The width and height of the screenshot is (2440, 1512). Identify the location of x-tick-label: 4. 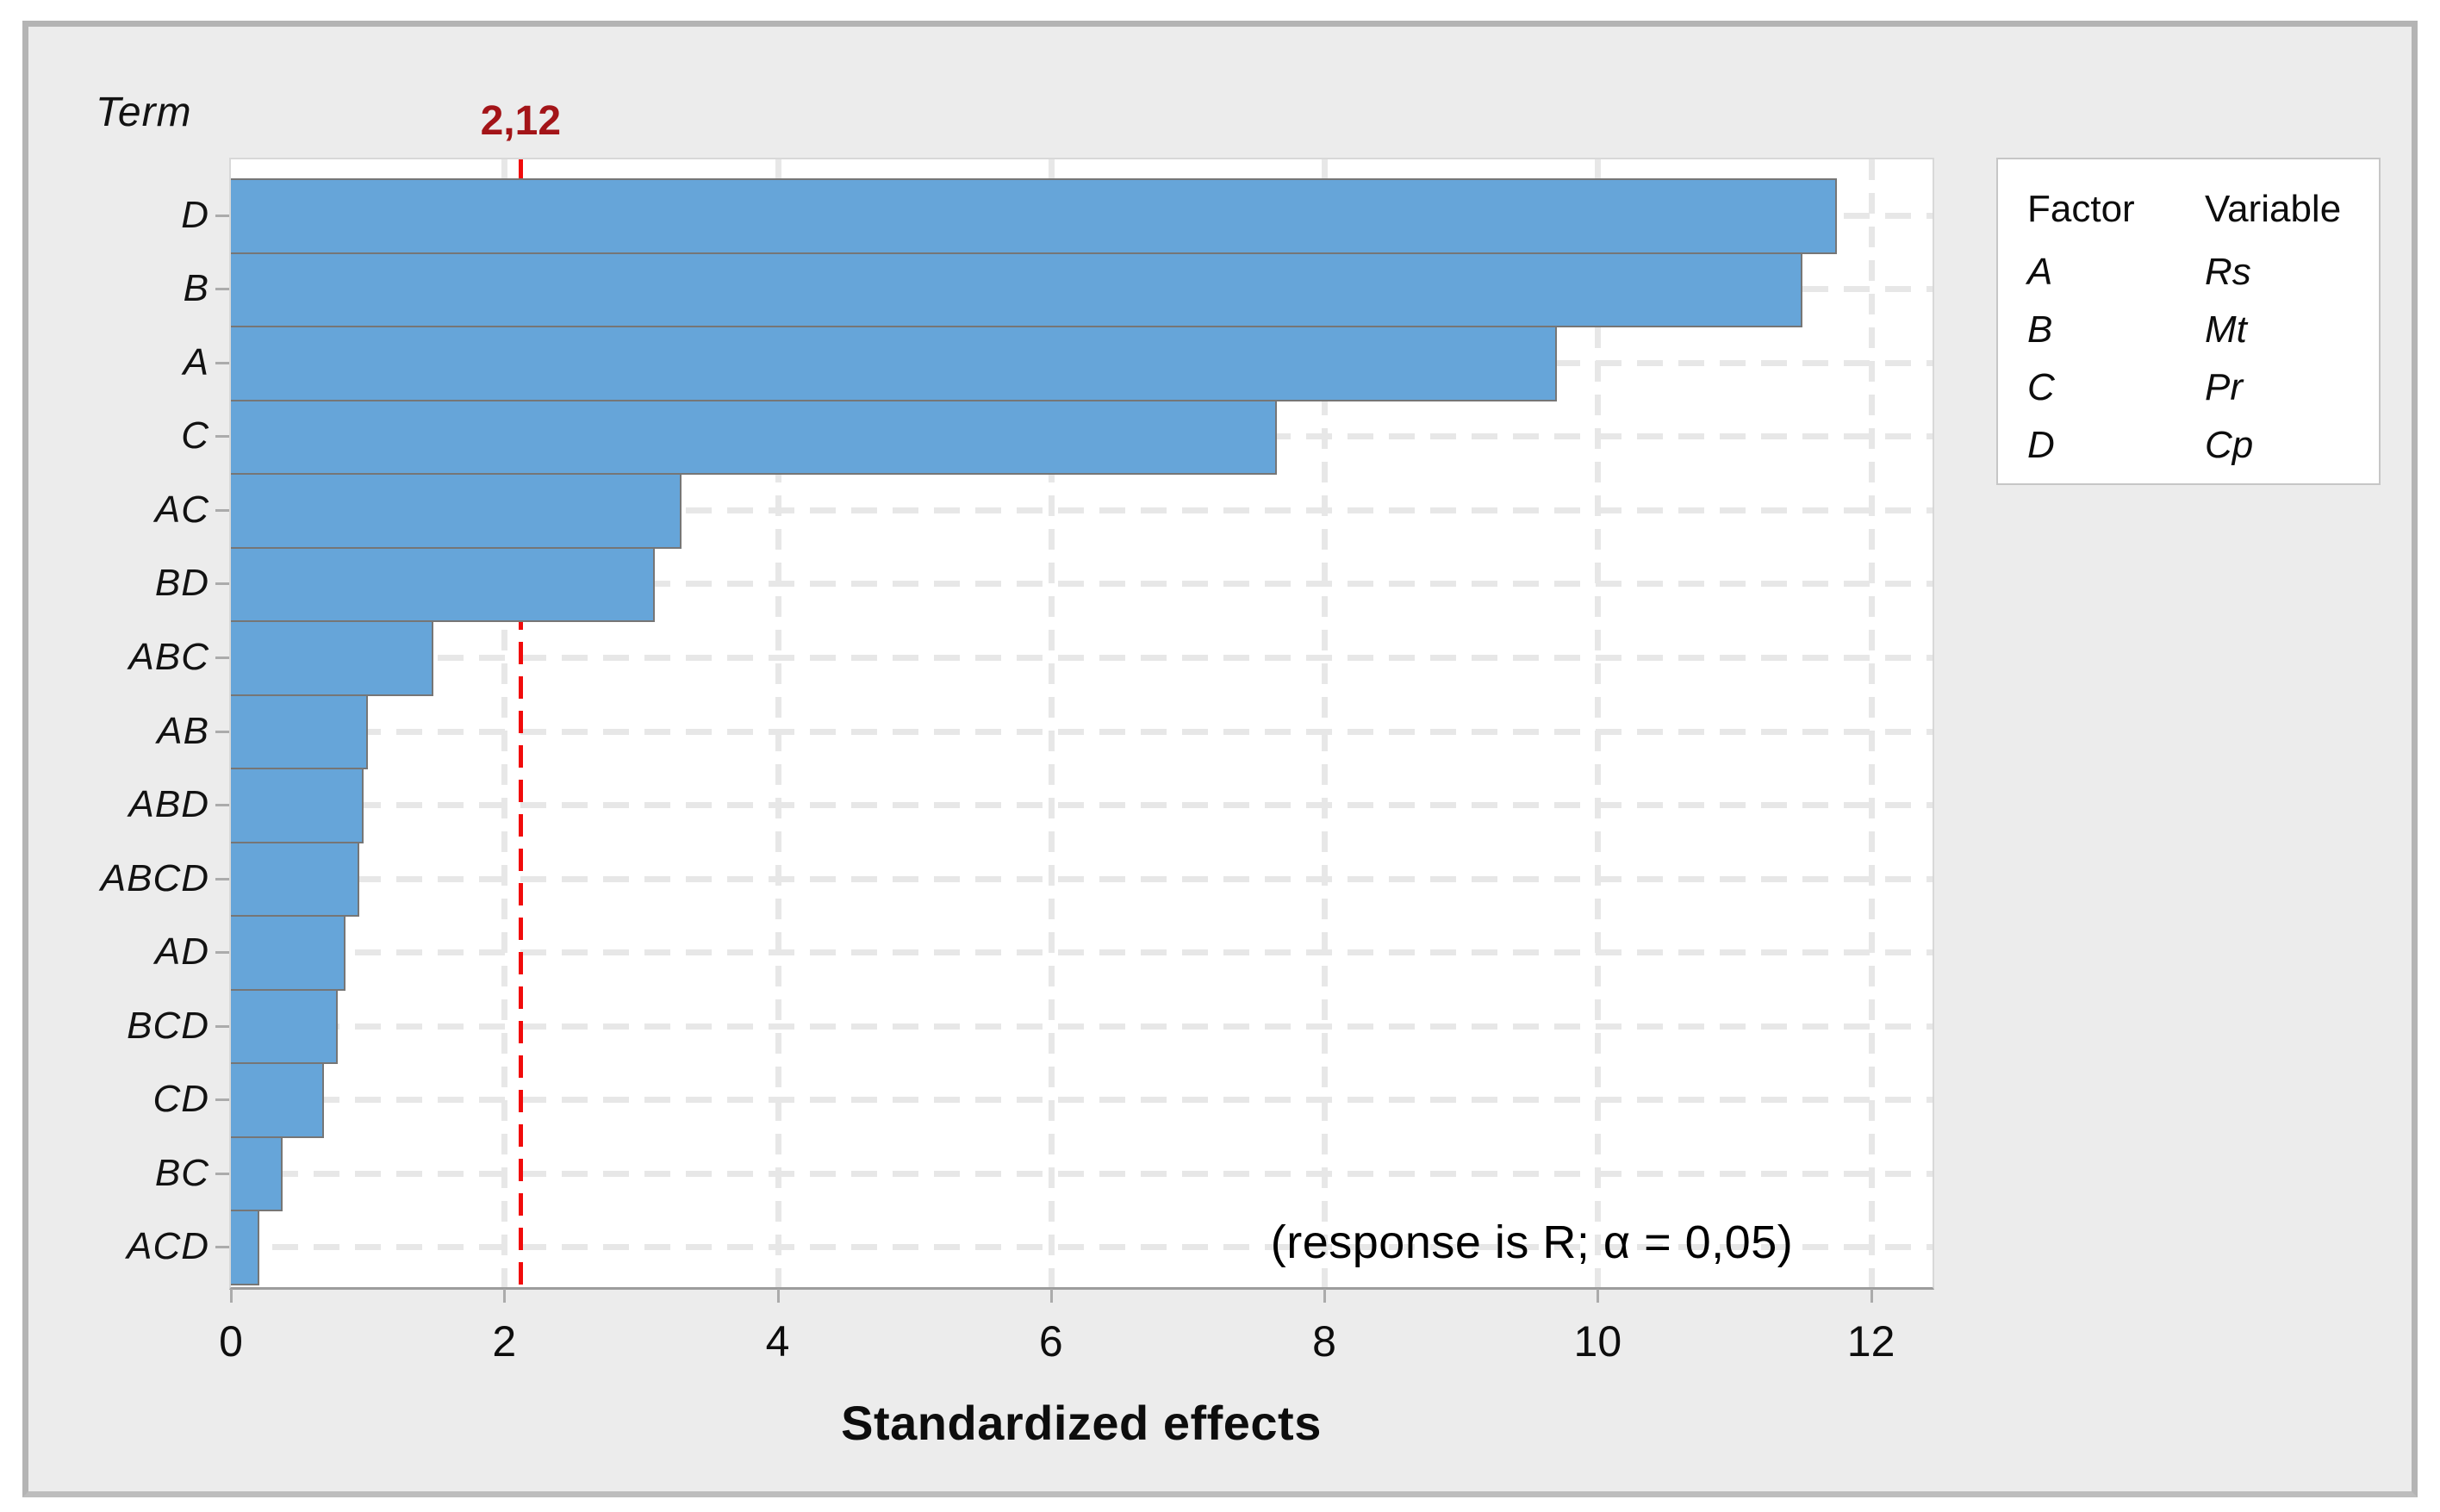
(777, 1342).